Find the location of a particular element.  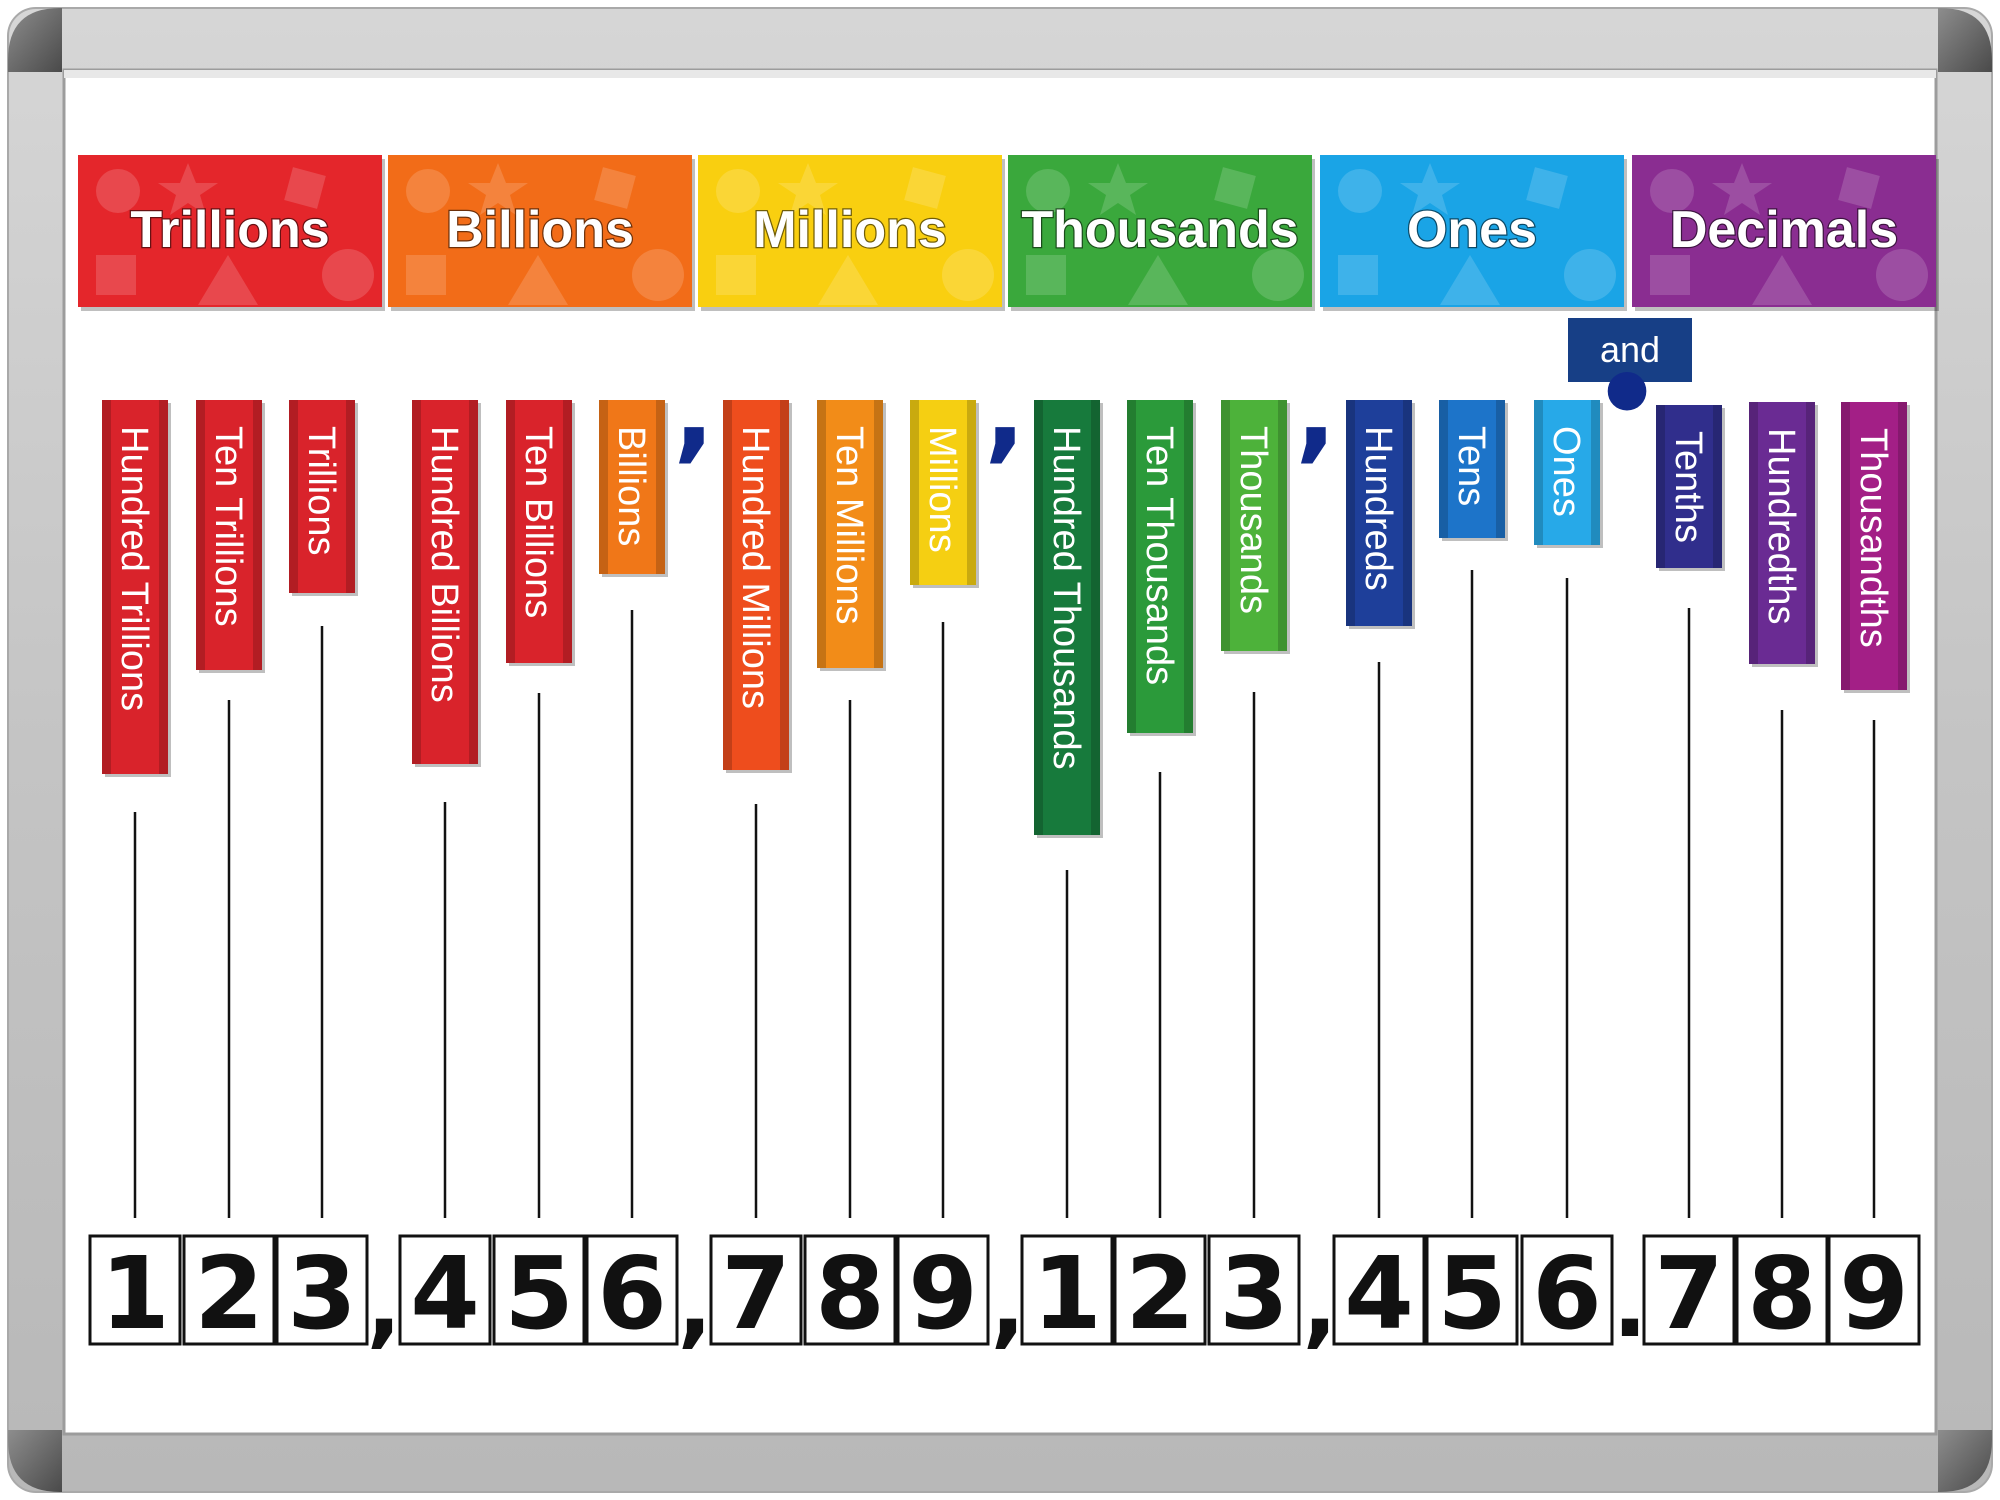

place-tag-hundreds: Hundreds is located at coordinates (1380, 514).